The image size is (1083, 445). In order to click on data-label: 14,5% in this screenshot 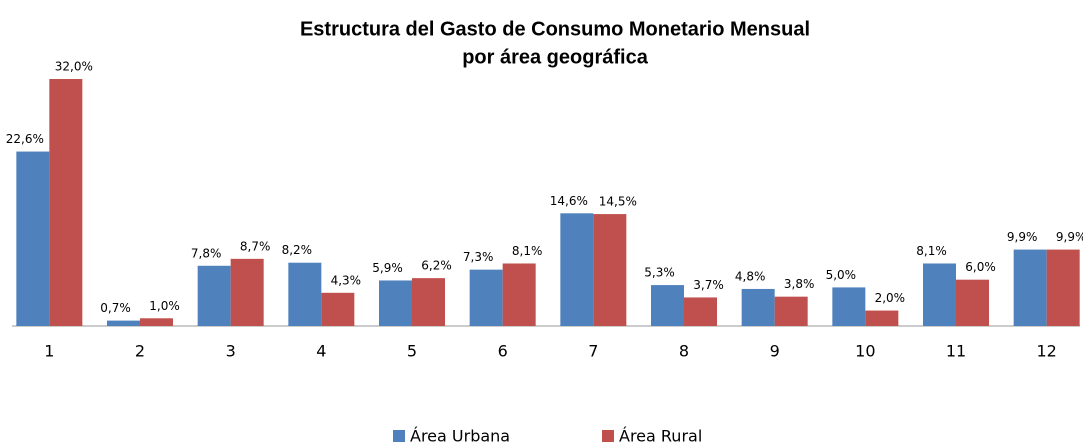, I will do `click(618, 202)`.